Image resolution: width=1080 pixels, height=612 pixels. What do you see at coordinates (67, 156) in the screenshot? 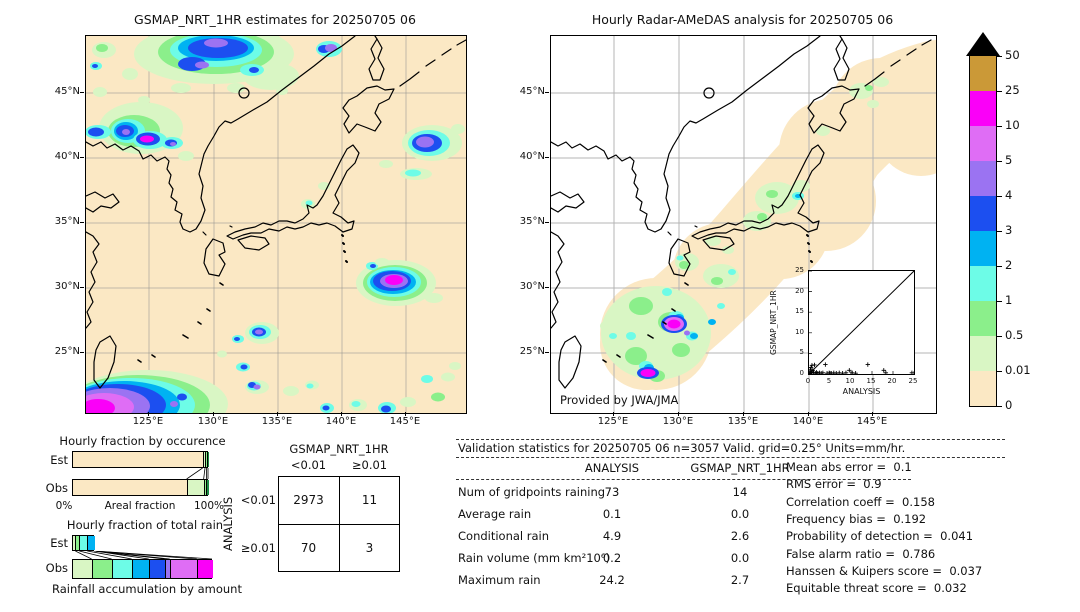
I see `lat-tick-label: 40°N` at bounding box center [67, 156].